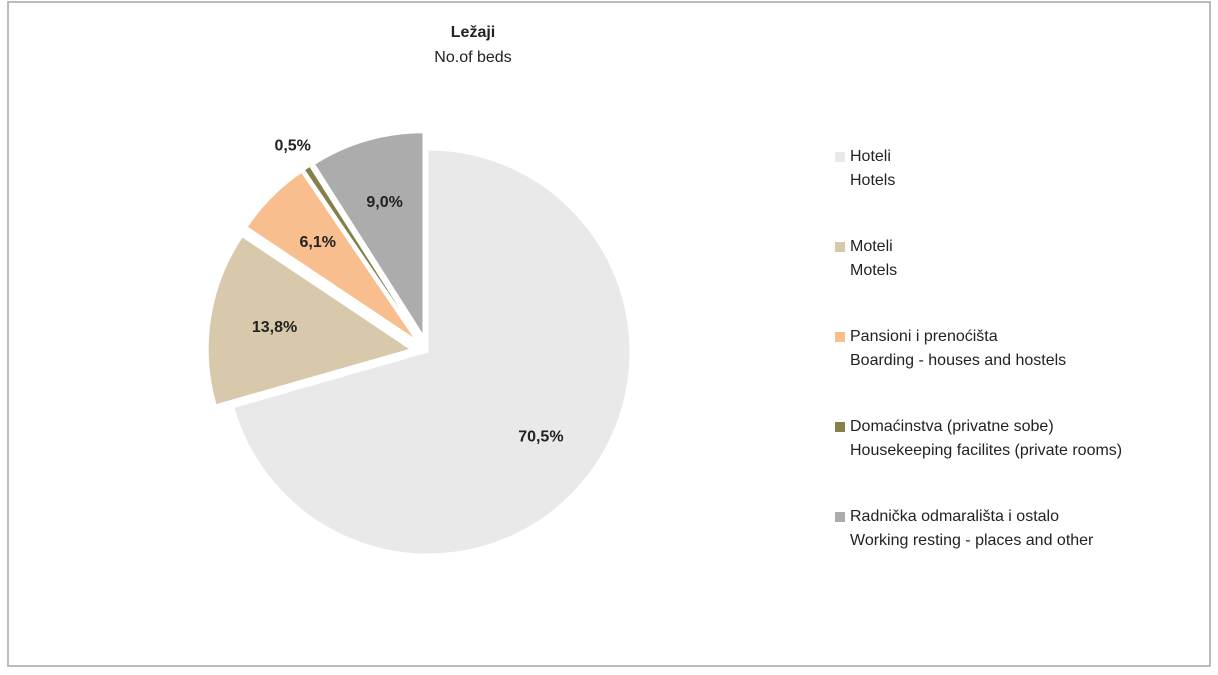 Image resolution: width=1218 pixels, height=675 pixels. I want to click on data-label: 13,8%, so click(274, 327).